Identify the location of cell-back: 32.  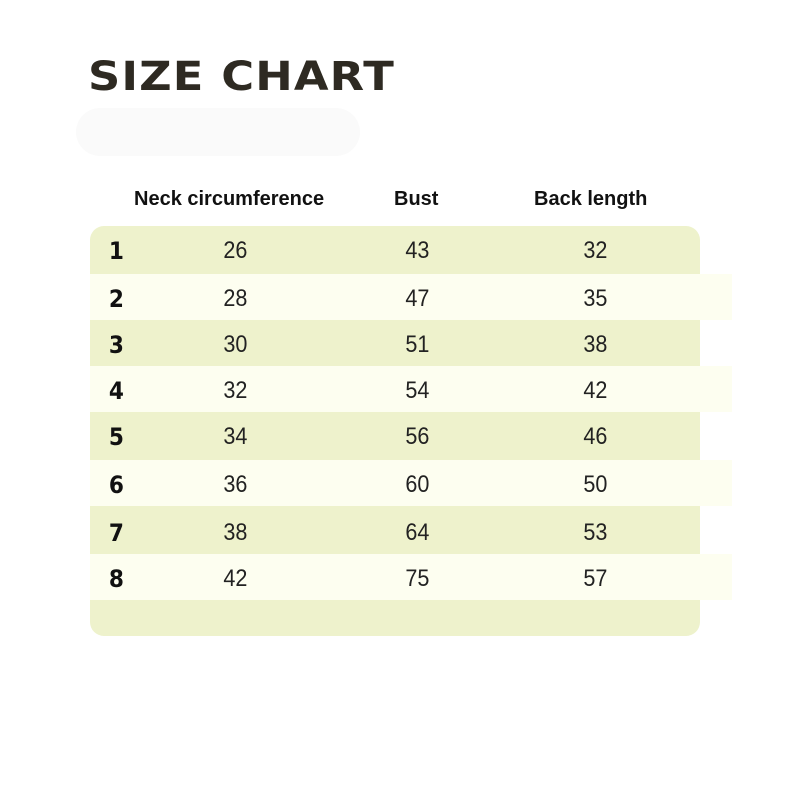
(595, 250).